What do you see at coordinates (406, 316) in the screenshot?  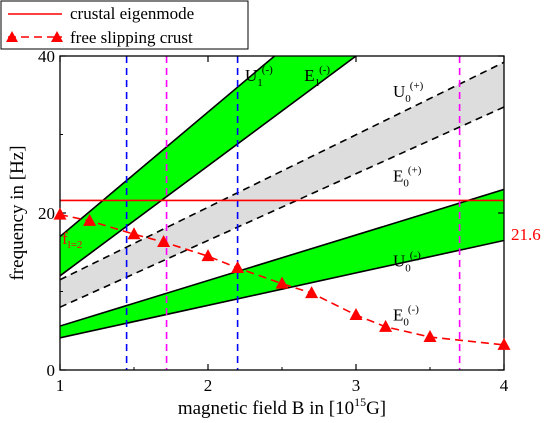 I see `band-label: E0(-)` at bounding box center [406, 316].